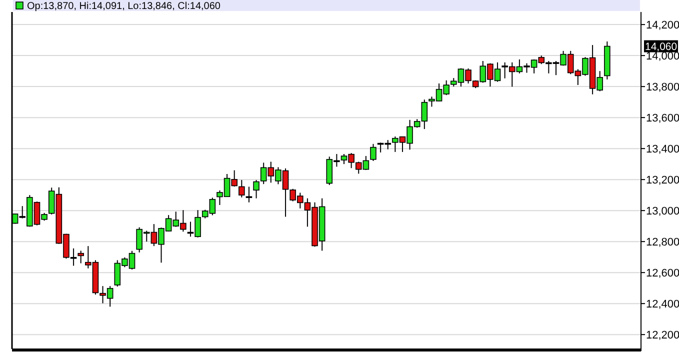 The height and width of the screenshot is (353, 679). What do you see at coordinates (124, 6) in the screenshot?
I see `annotation: Op:13,870, Hi:14,091, Lo:13,846, Cl:14,060` at bounding box center [124, 6].